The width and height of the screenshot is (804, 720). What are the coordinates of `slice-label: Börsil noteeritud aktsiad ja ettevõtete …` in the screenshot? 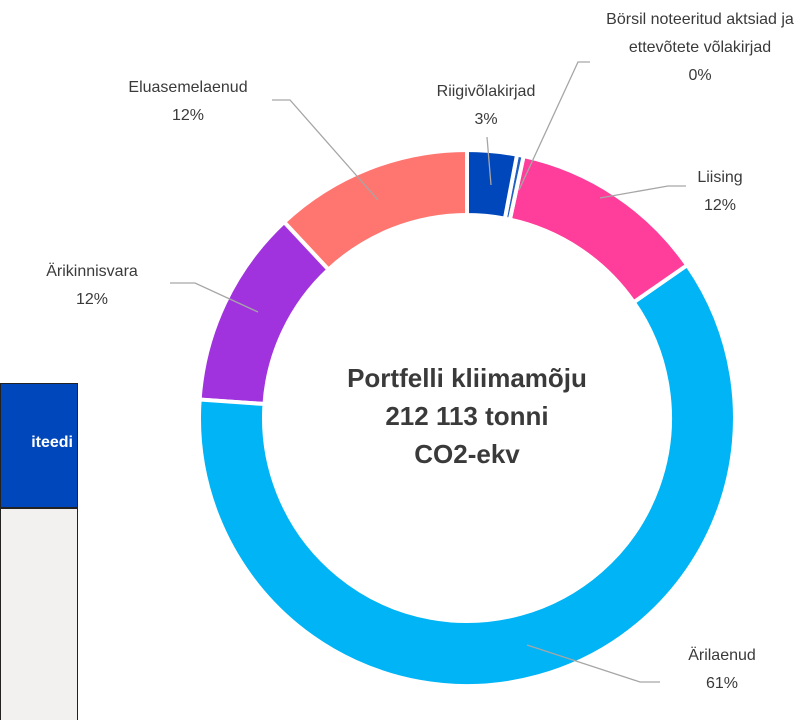 It's located at (700, 48).